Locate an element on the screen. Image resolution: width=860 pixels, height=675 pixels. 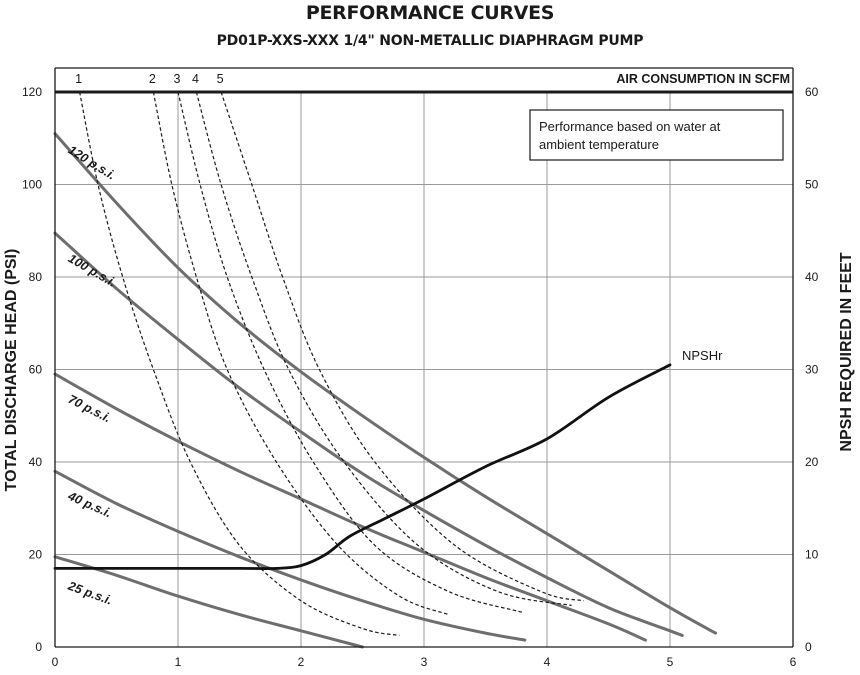
annotation-line-1: Performance based on water at is located at coordinates (630, 126).